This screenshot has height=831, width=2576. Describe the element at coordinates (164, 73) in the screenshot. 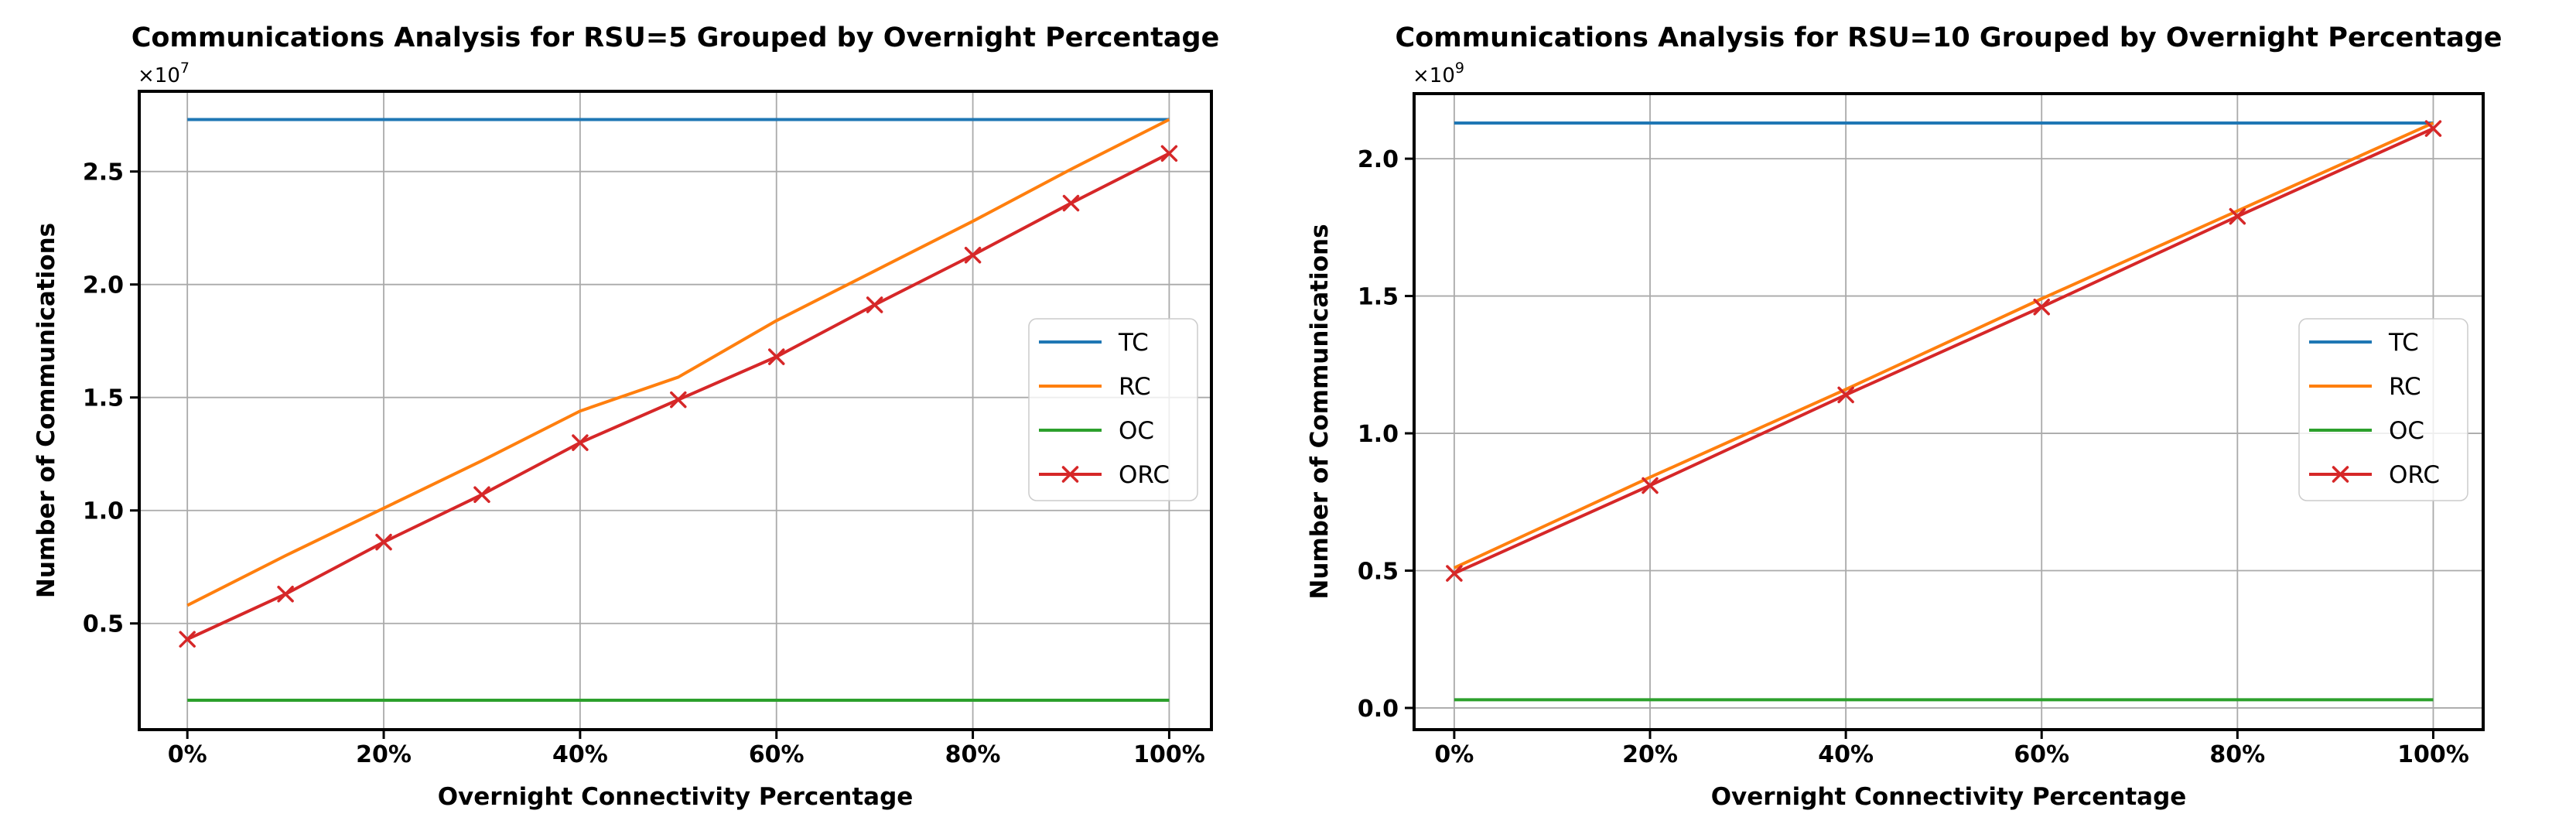

I see `y-axis-offset-text: ×10⁷` at that location.